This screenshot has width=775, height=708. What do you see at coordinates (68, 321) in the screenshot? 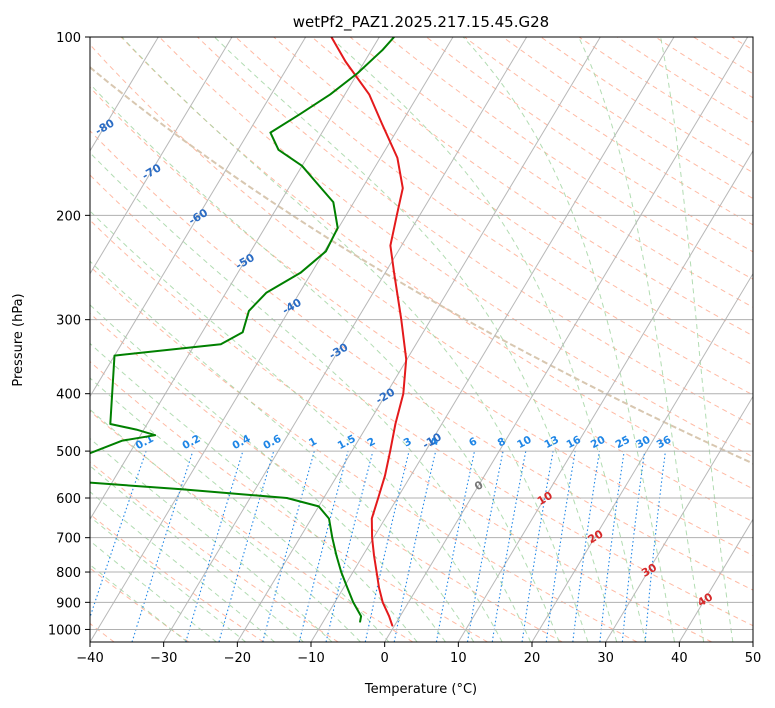
I see `y-tick-label: 300` at bounding box center [68, 321].